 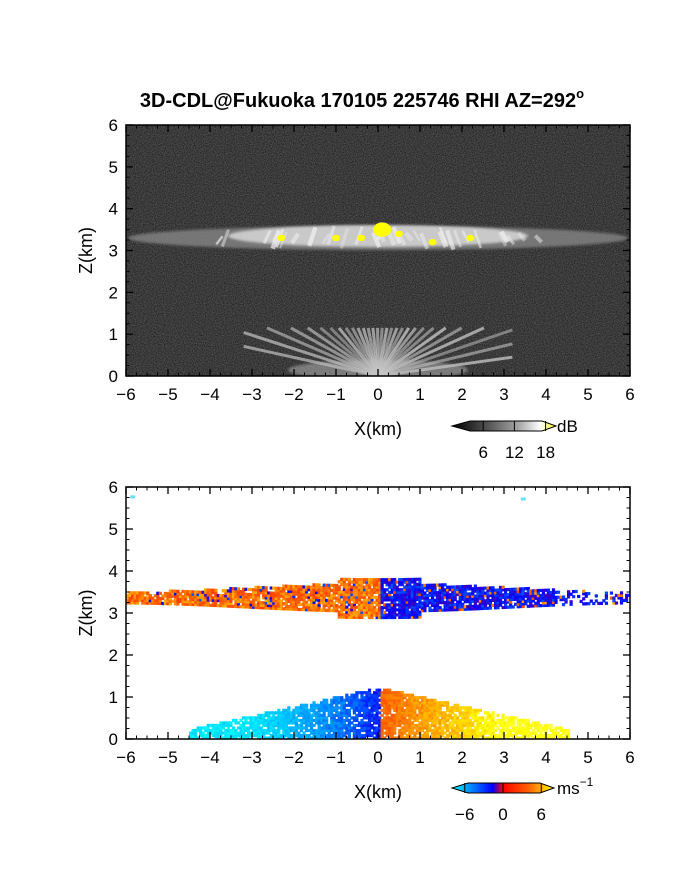 I want to click on velocity-colorbar: ms−1 −6 0 6, so click(x=522, y=799).